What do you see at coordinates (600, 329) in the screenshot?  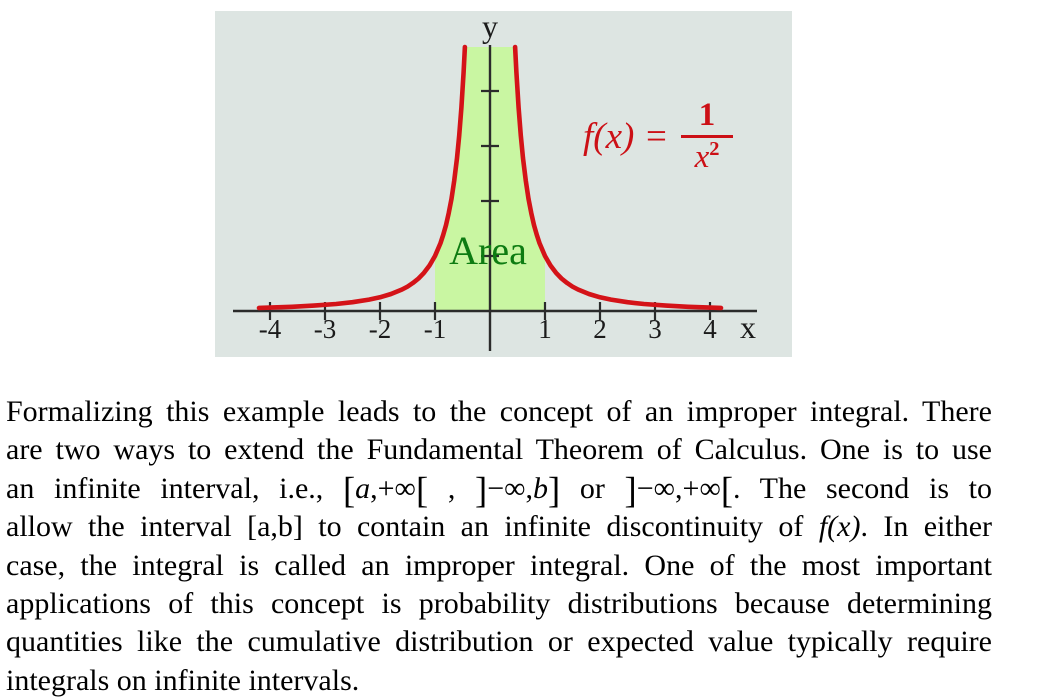 I see `x-tick-label: 2` at bounding box center [600, 329].